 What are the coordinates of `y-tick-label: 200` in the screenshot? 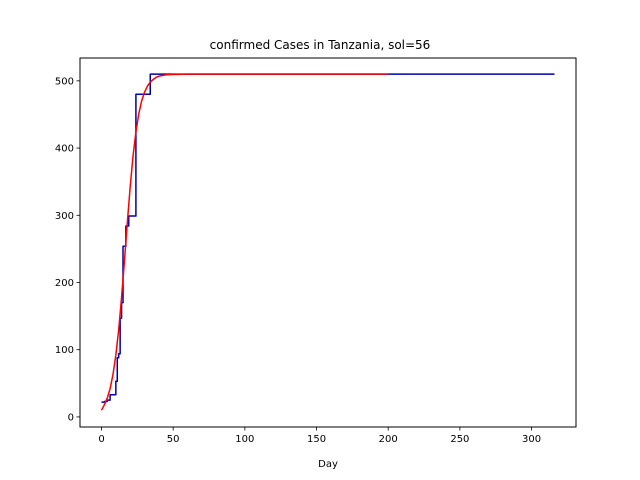 It's located at (64, 283).